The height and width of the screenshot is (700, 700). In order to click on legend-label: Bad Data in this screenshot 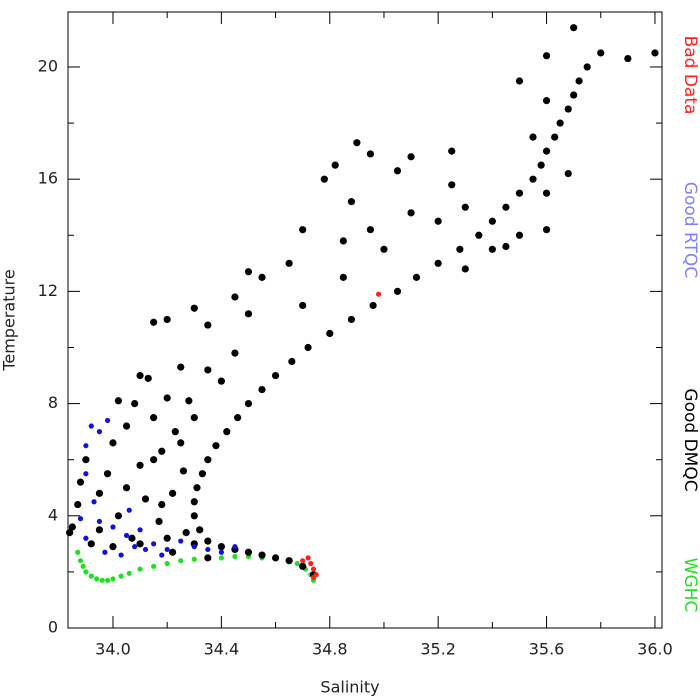, I will do `click(690, 75)`.